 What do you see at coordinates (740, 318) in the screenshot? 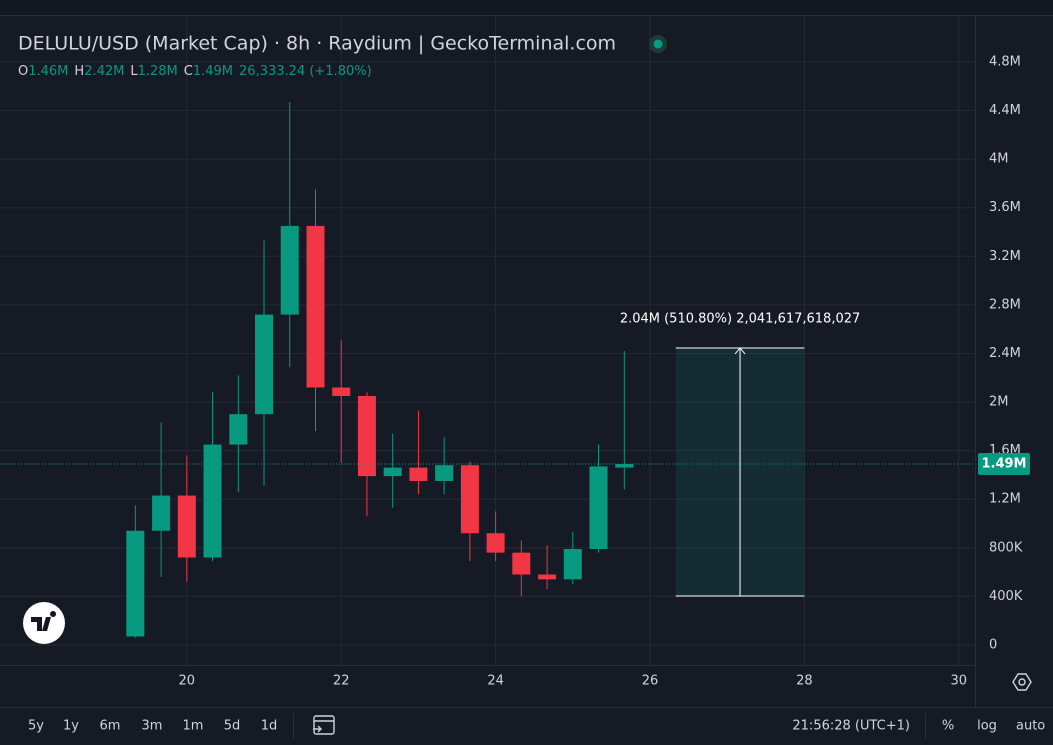
I see `measure-label: 2.04M (510.80%) 2,041,617,618,027` at bounding box center [740, 318].